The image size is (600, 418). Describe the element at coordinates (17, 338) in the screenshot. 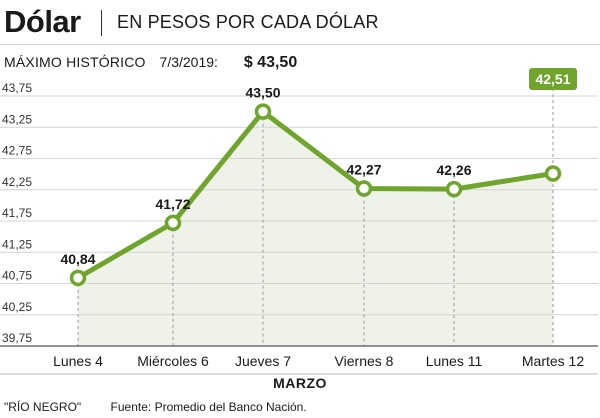

I see `y-tick-label: 39,75` at that location.